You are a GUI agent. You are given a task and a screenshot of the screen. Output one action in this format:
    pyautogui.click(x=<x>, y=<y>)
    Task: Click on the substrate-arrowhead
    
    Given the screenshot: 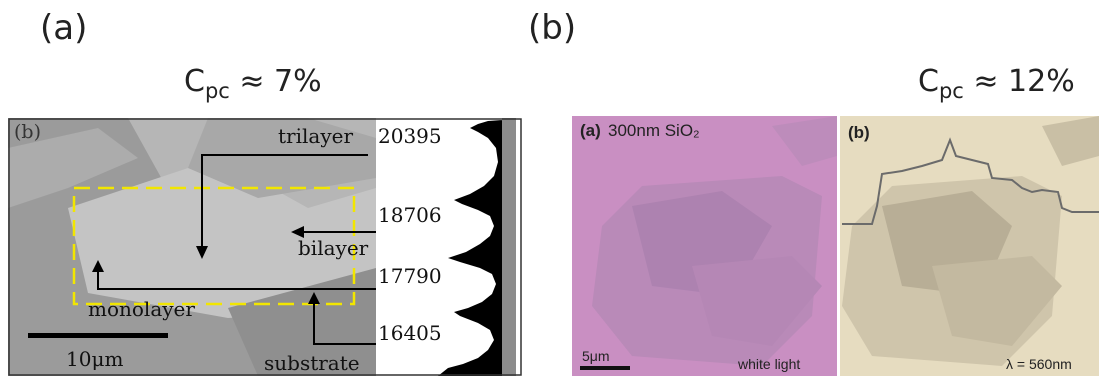 What is the action you would take?
    pyautogui.click(x=314, y=298)
    